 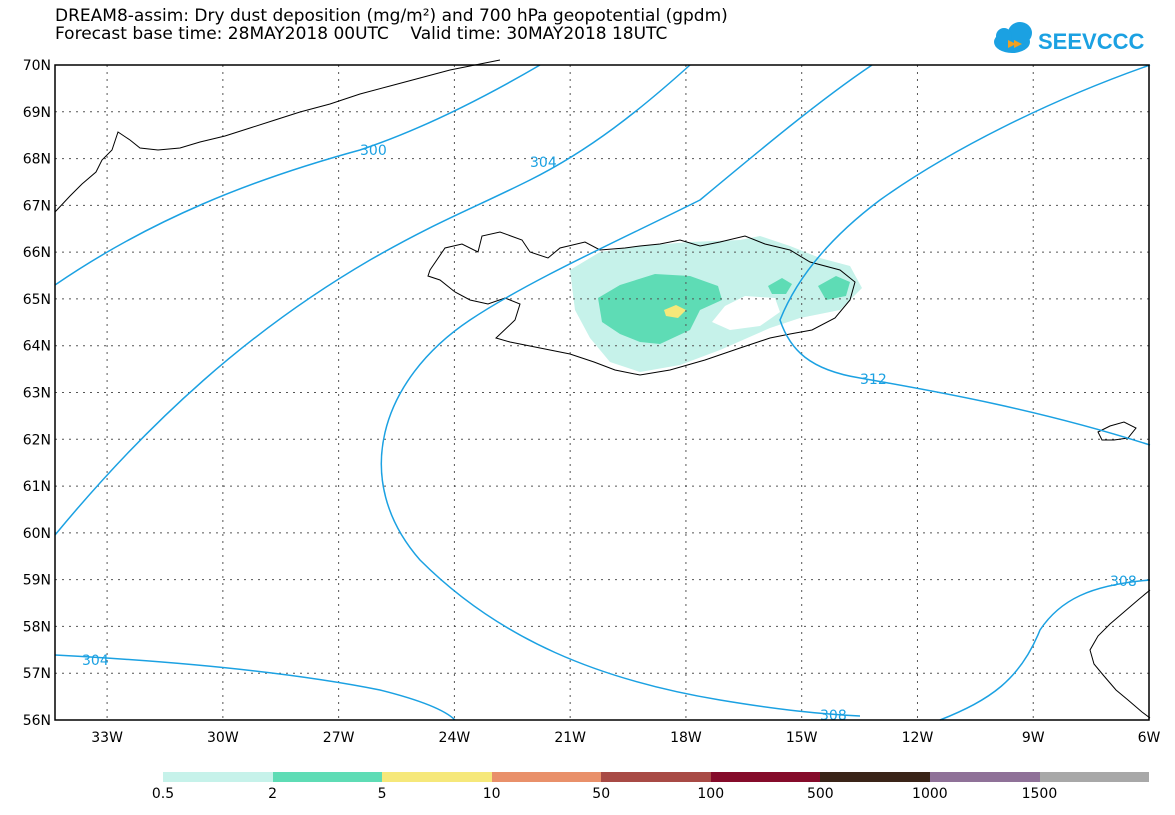 What do you see at coordinates (570, 738) in the screenshot?
I see `lon-label: 21W` at bounding box center [570, 738].